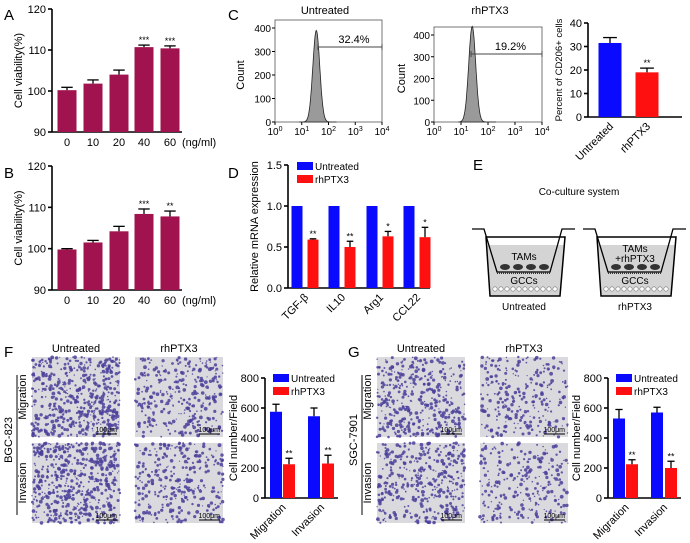  I want to click on legend-label: Untreated, so click(656, 379).